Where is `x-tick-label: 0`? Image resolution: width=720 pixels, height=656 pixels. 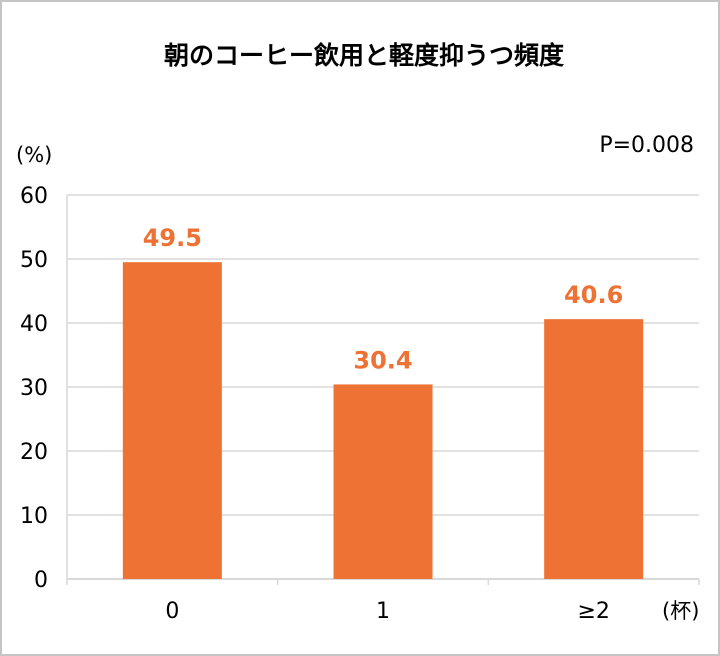 x-tick-label: 0 is located at coordinates (172, 611).